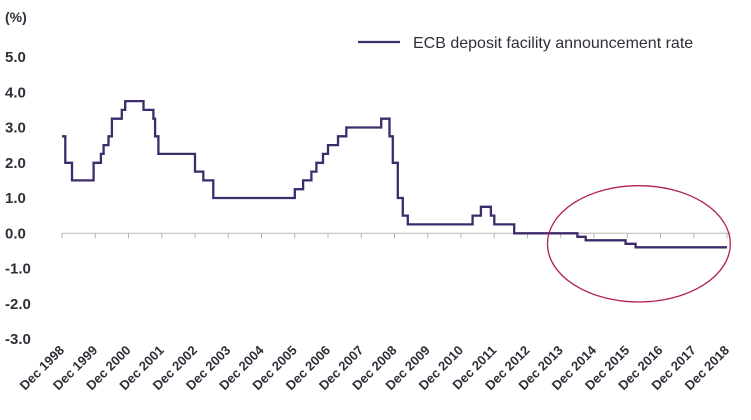 This screenshot has width=751, height=420. I want to click on y-axis-ticks: 5.0 4.0 3.0 2.0 1.0 0.0 -1.0 -2.0 -3.0, so click(18, 198).